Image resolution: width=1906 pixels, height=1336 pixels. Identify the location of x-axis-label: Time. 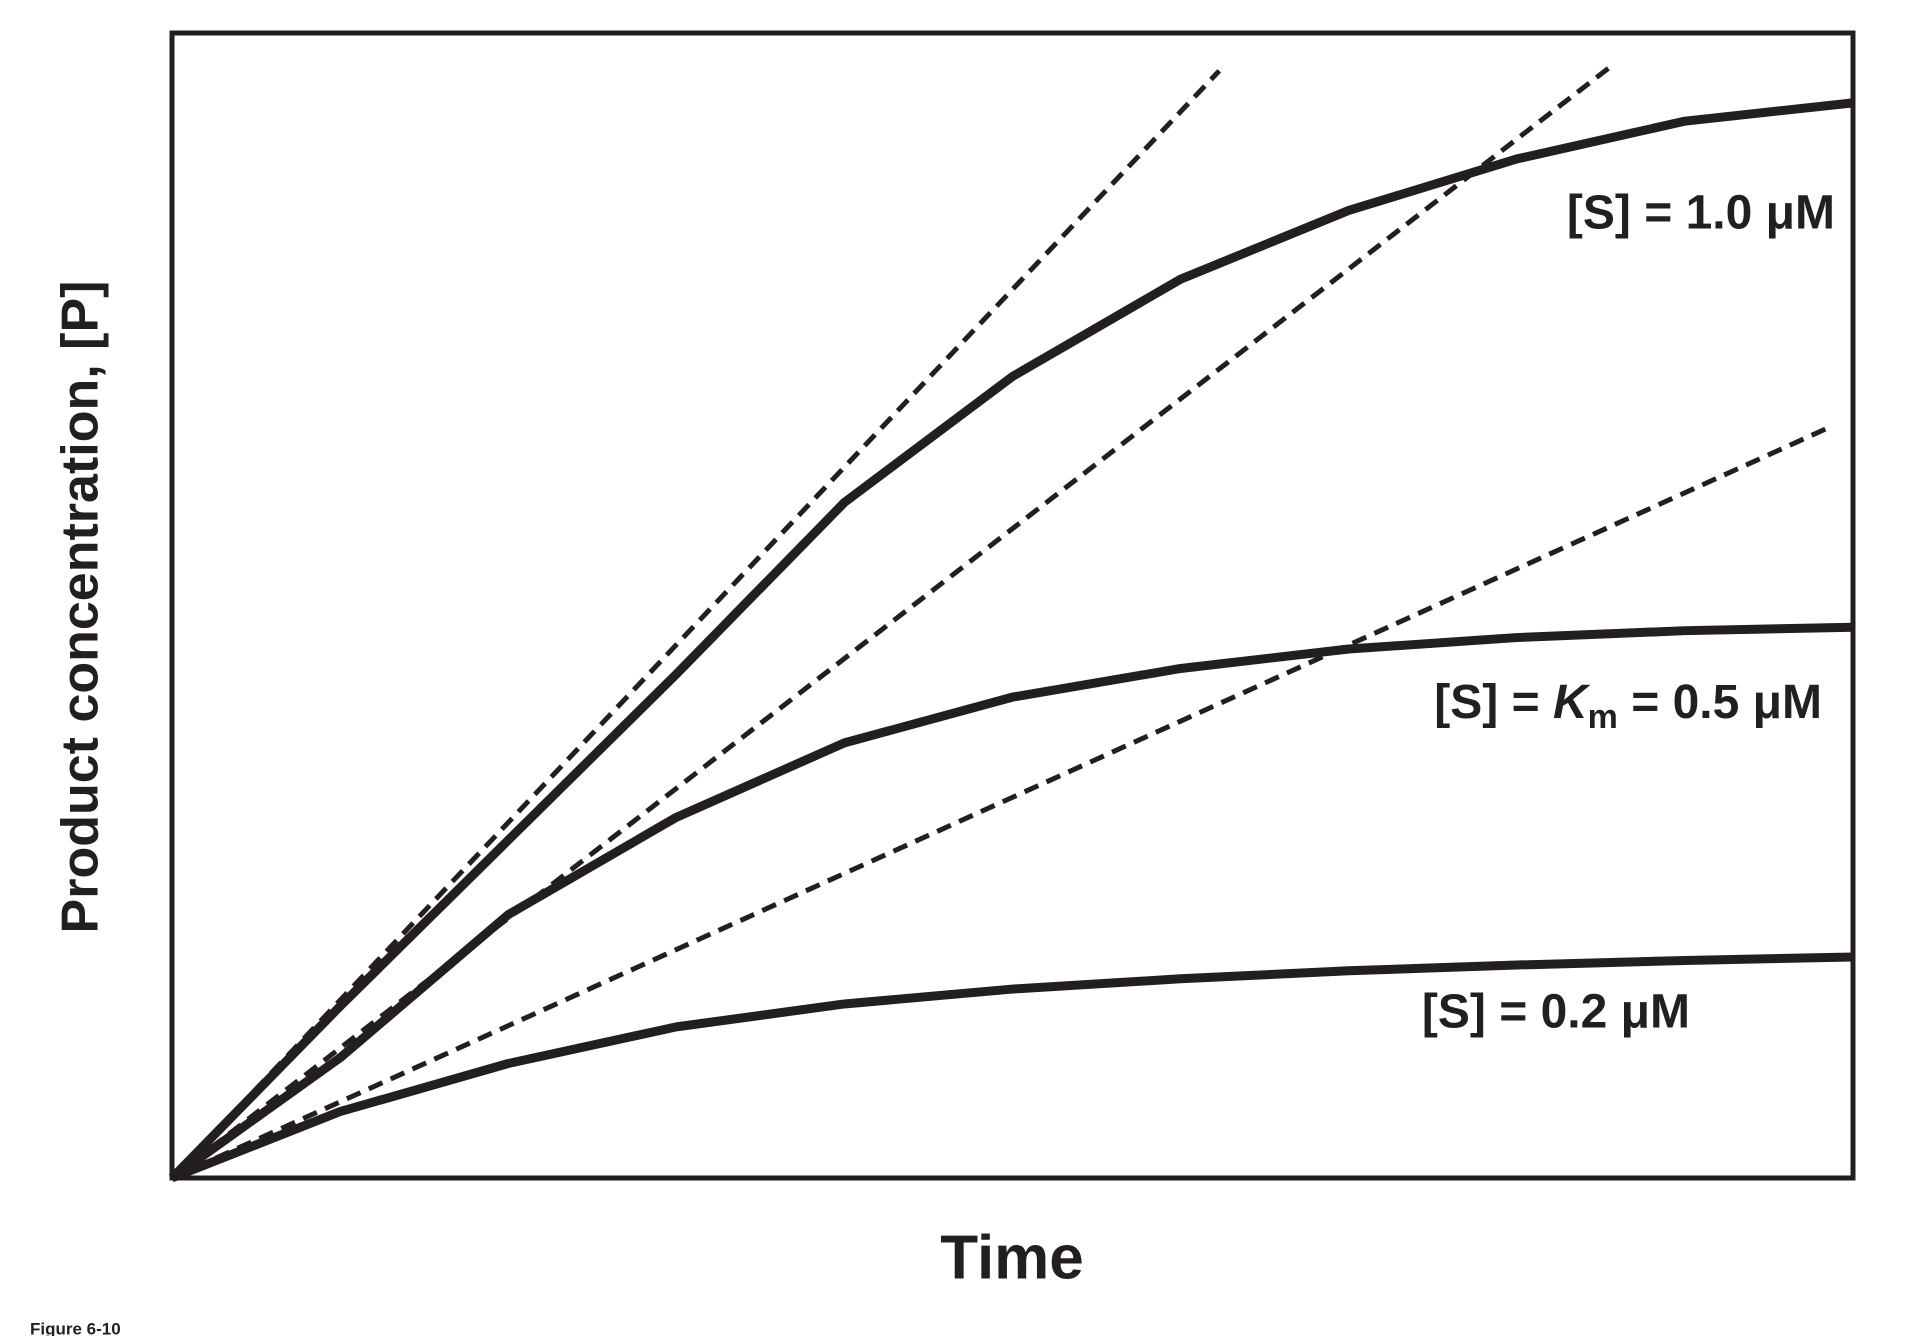
(1012, 1257).